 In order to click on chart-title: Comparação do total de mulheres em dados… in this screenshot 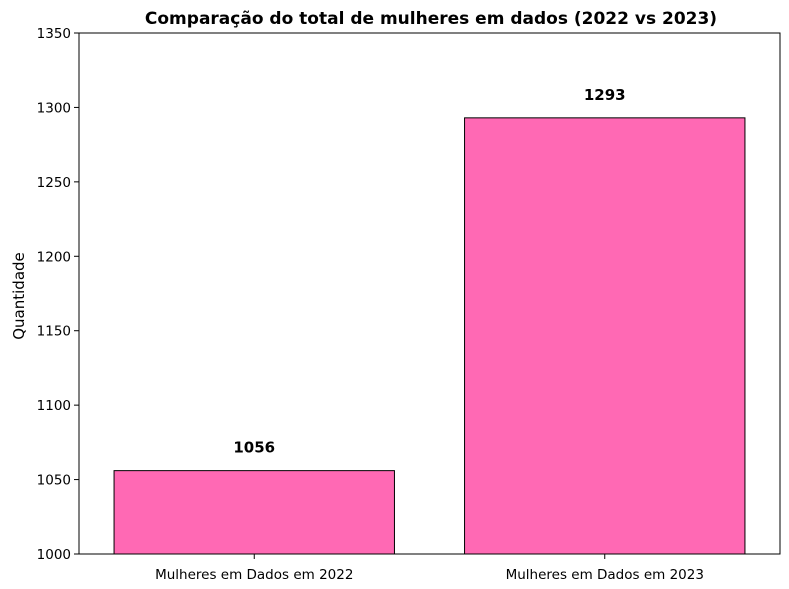, I will do `click(431, 19)`.